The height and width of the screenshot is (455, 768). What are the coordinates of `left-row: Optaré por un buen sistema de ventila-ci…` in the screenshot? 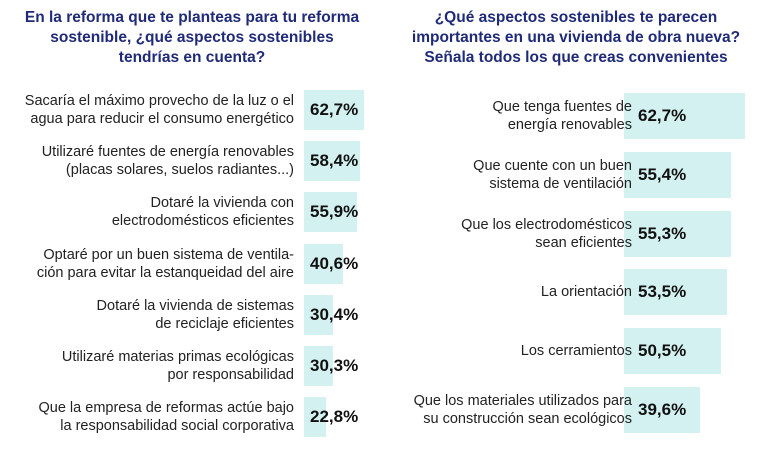 It's located at (192, 263).